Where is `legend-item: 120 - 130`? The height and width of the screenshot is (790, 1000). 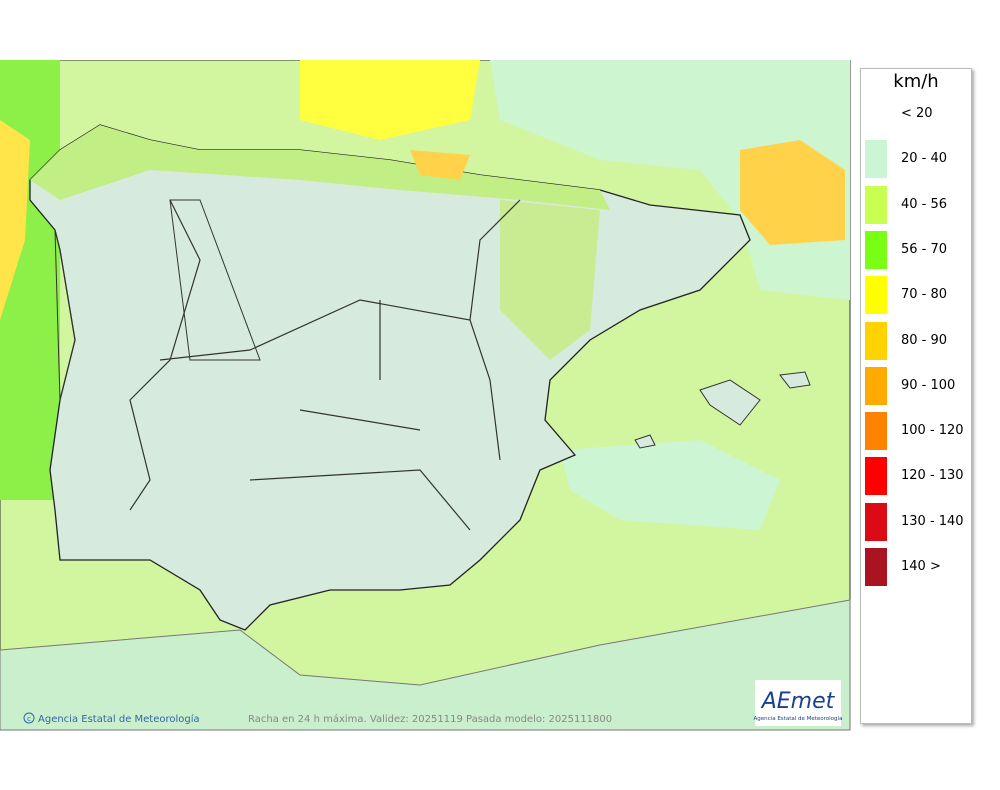 legend-item: 120 - 130 is located at coordinates (917, 476).